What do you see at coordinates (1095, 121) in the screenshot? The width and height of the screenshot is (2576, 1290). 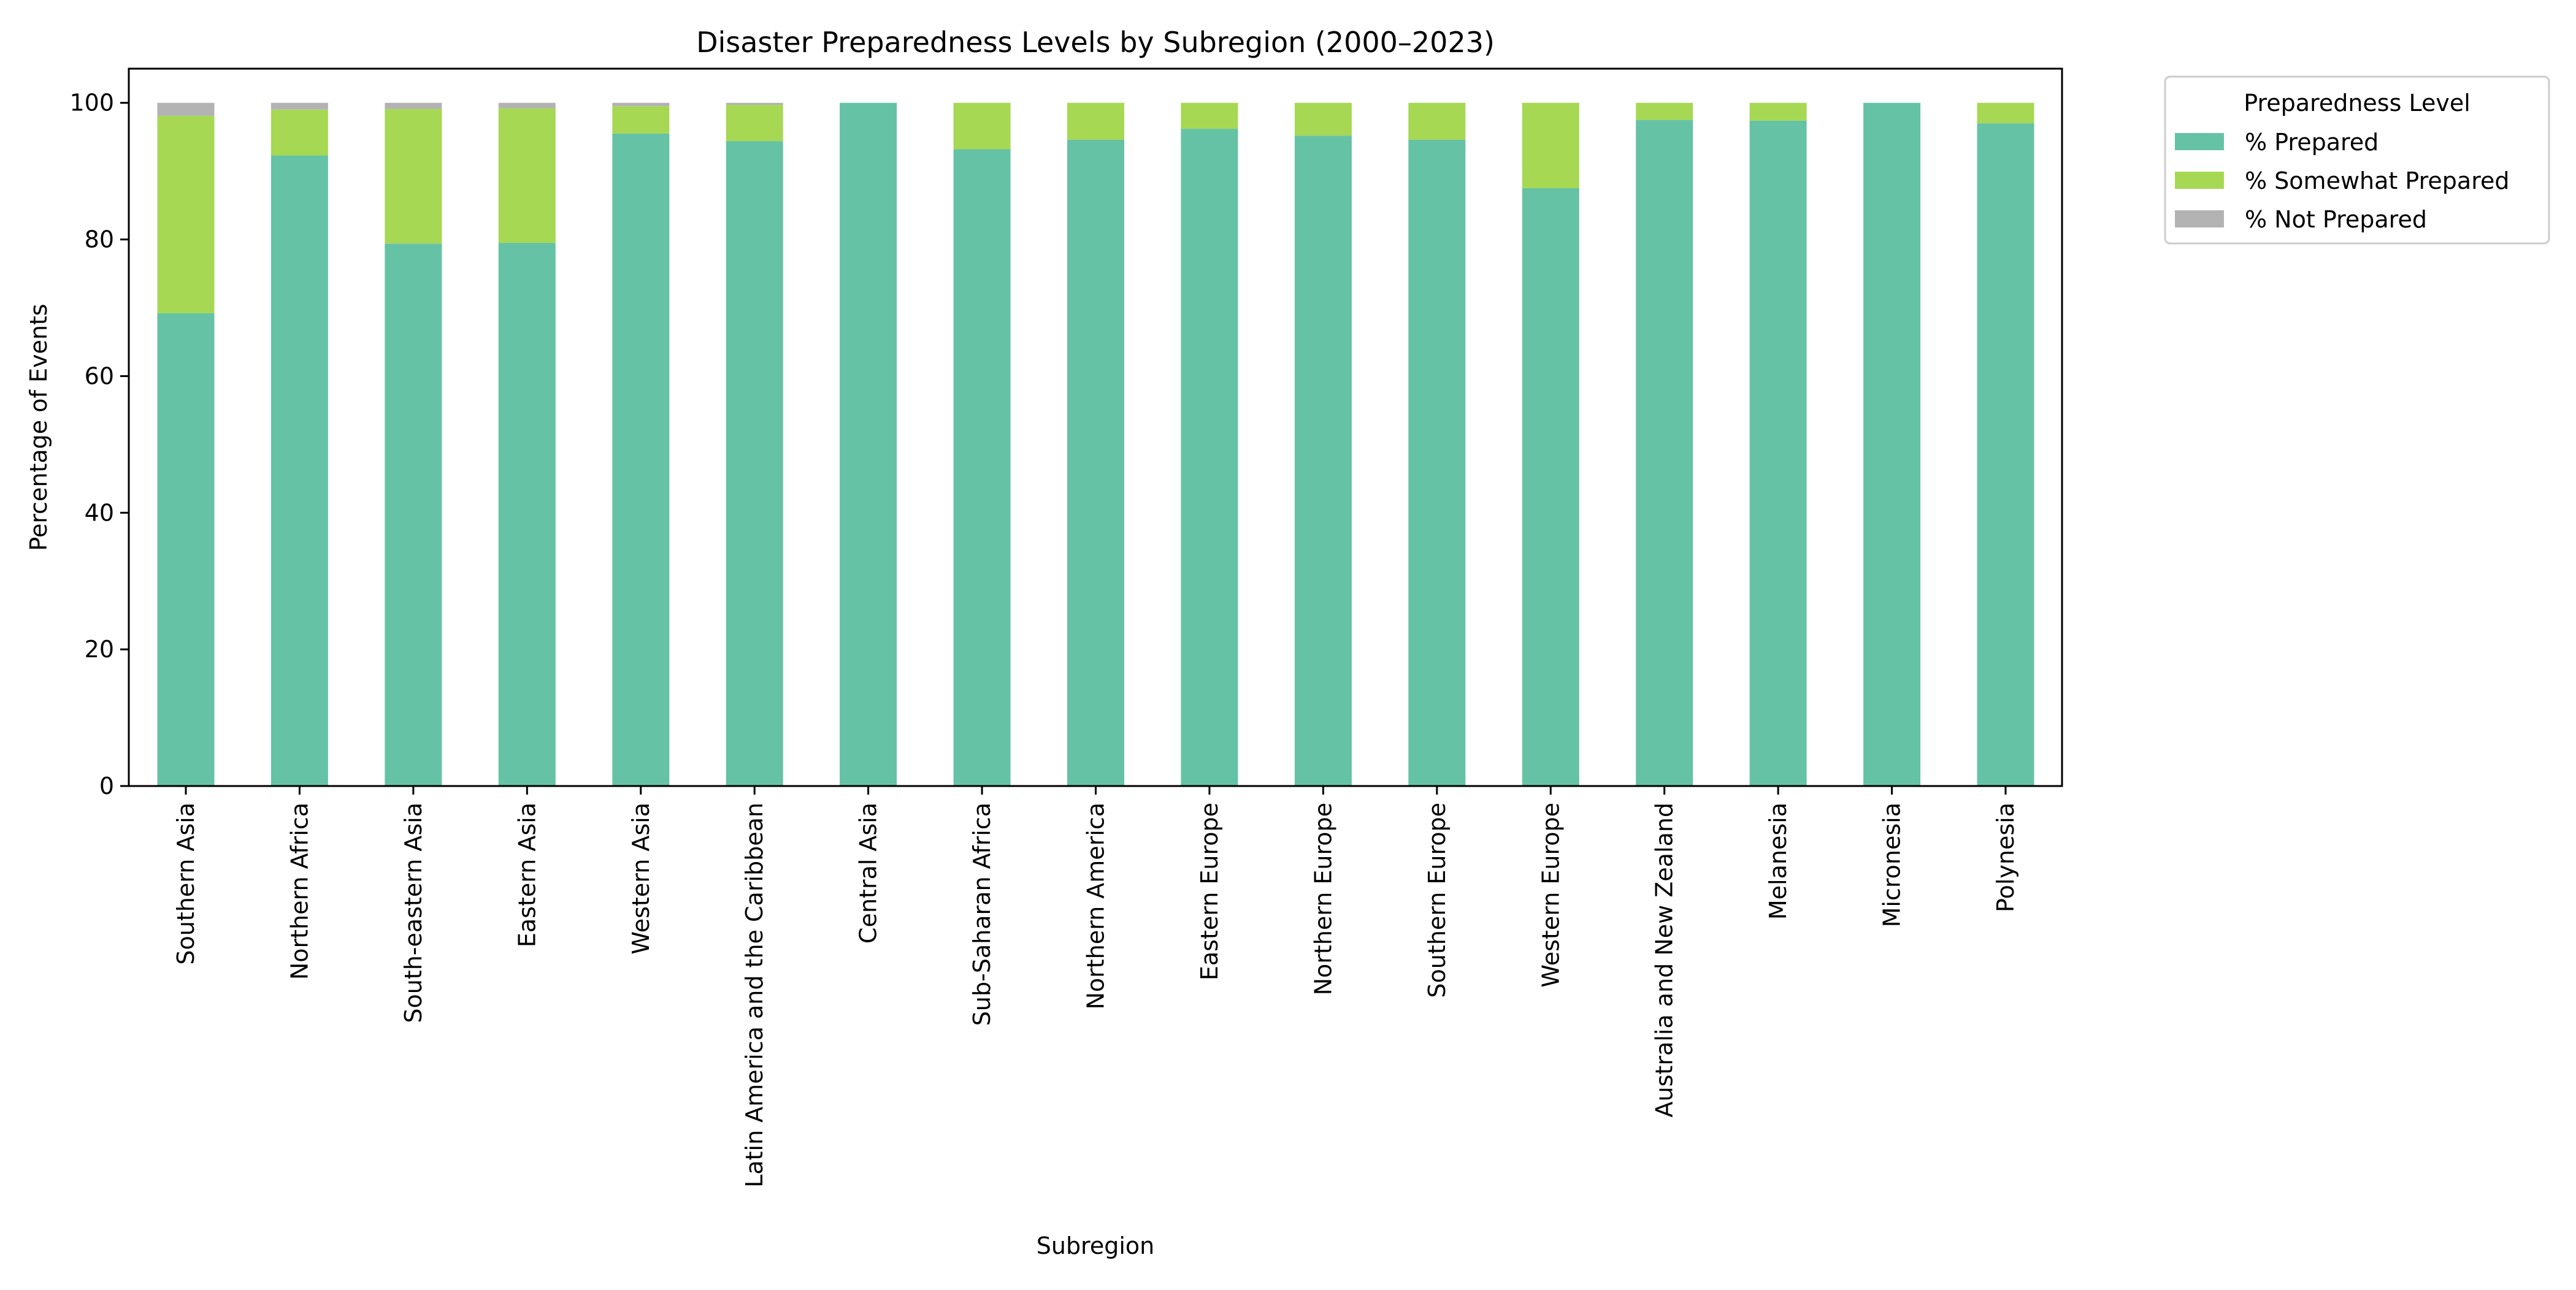 I see `bar-northern-america-somewhat-prepared` at bounding box center [1095, 121].